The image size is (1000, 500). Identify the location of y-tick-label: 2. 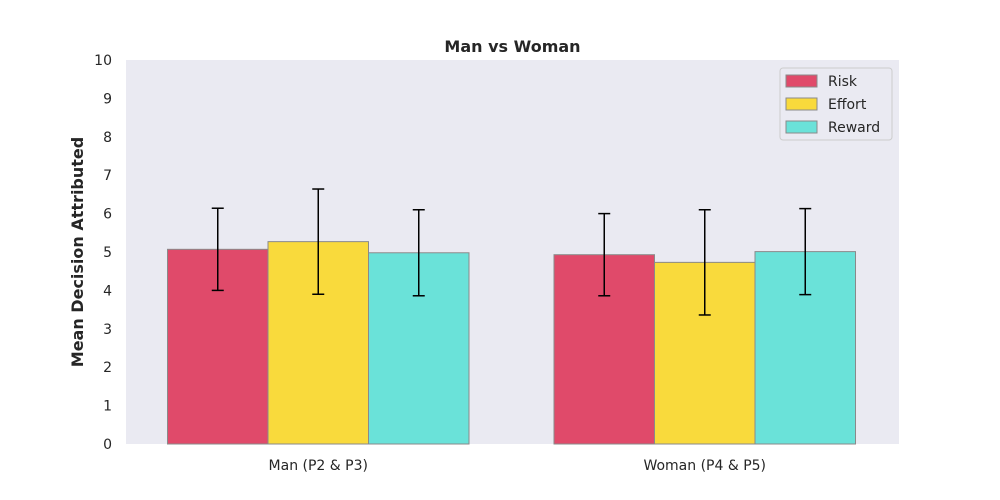
(107, 368).